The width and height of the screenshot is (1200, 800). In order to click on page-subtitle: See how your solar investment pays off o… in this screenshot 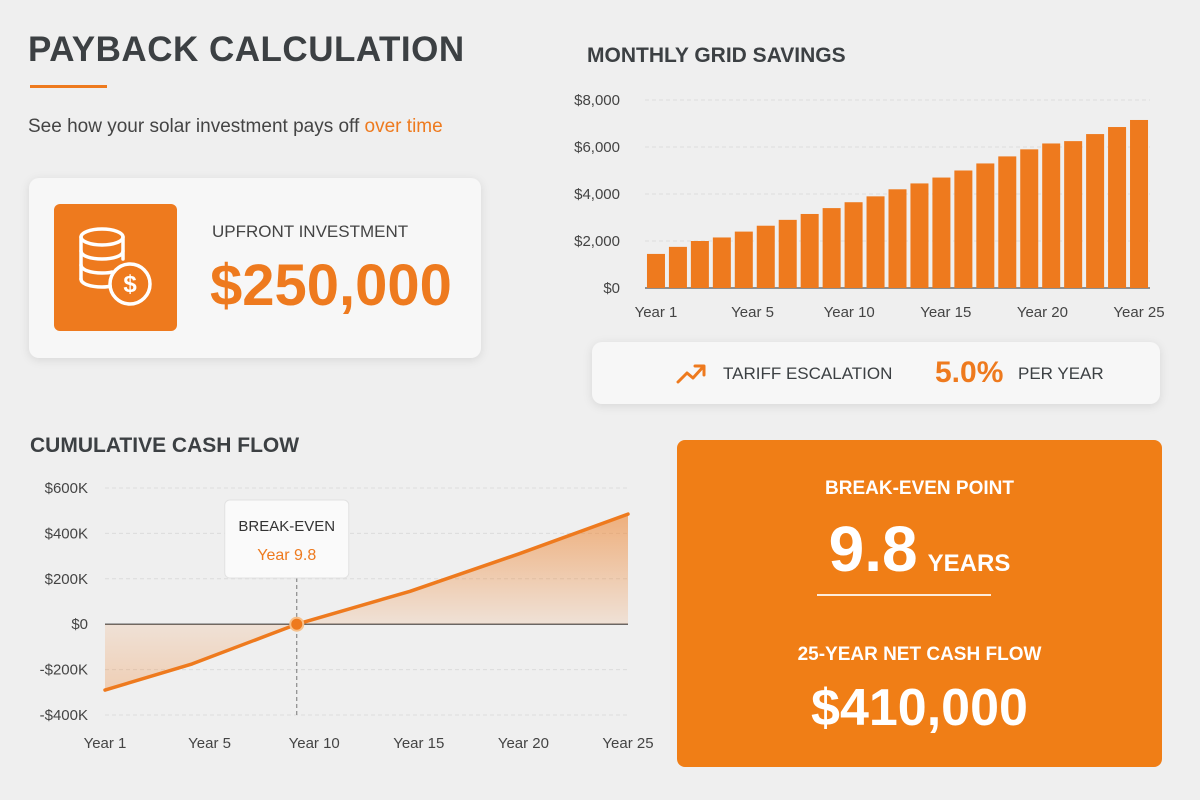, I will do `click(235, 127)`.